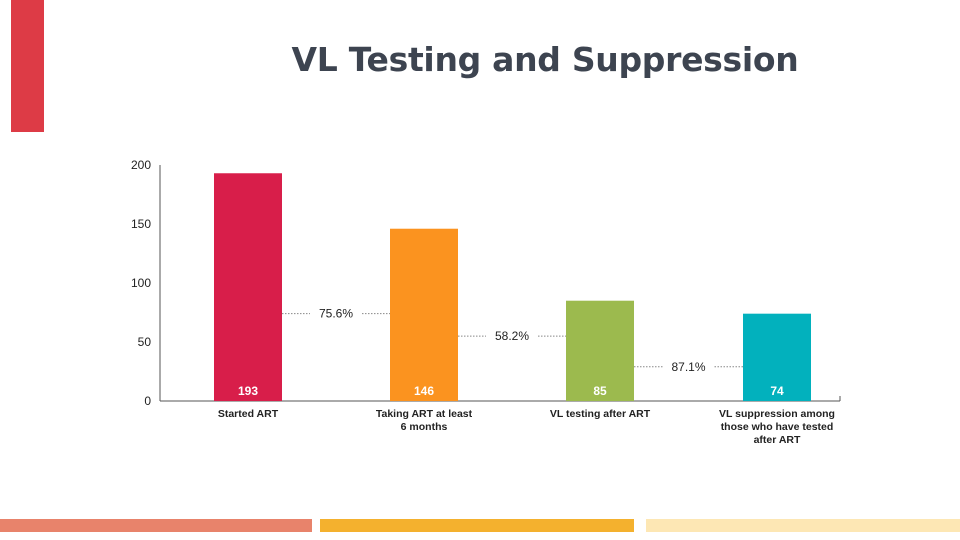  Describe the element at coordinates (424, 414) in the screenshot. I see `x-category-label: Taking ART at least` at that location.